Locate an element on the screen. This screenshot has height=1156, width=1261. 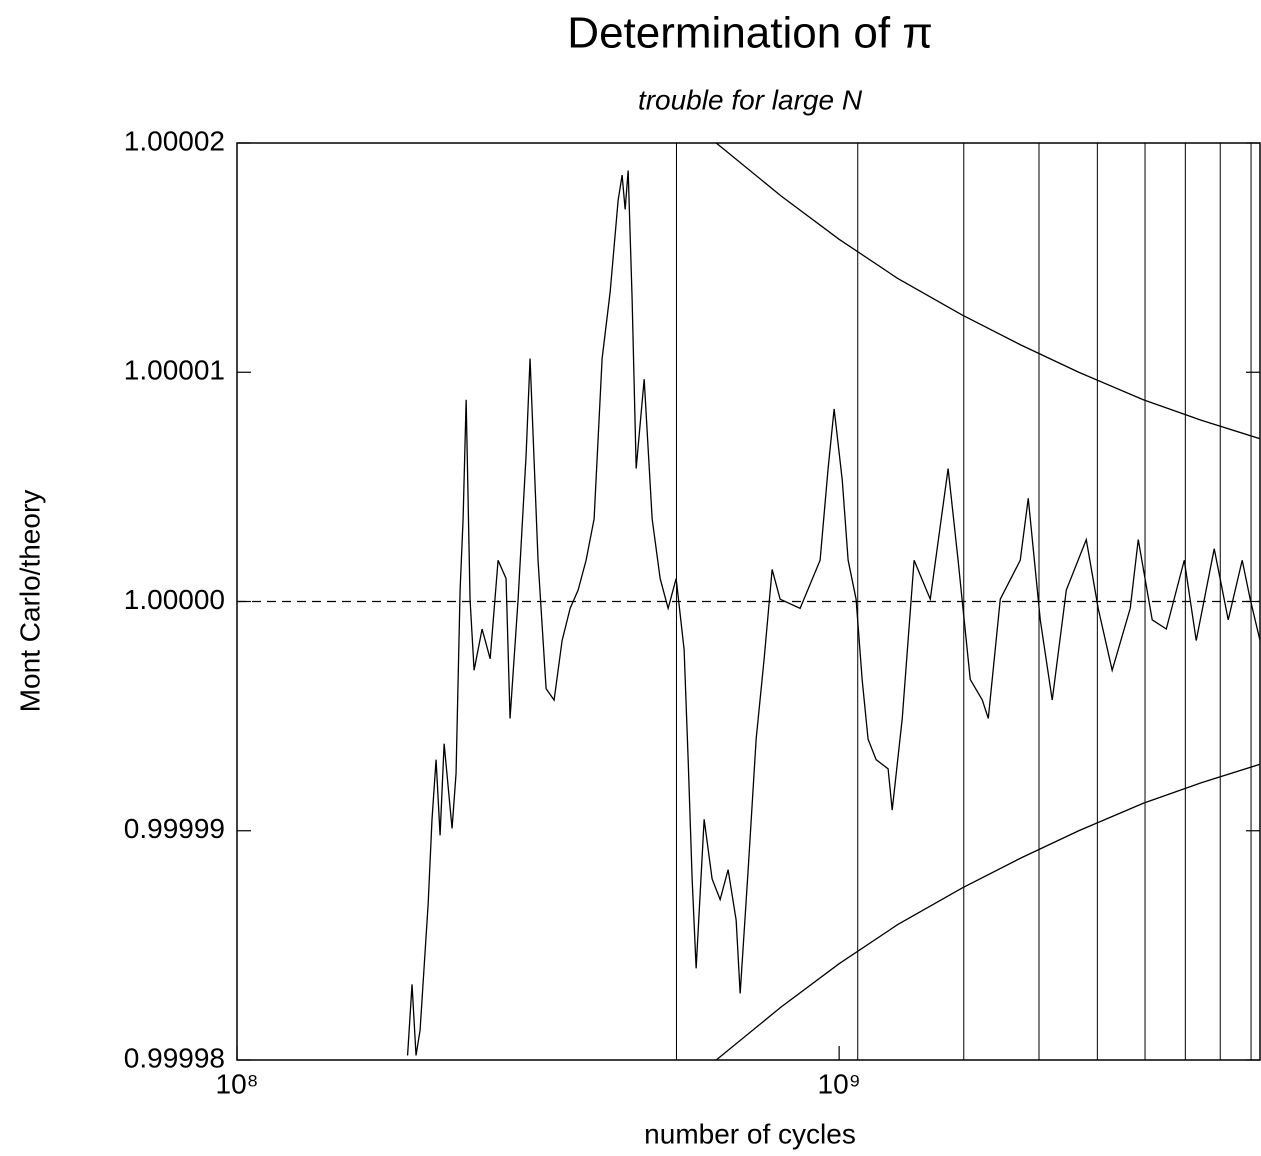
chart-subtitle: trouble for large N is located at coordinates (750, 99).